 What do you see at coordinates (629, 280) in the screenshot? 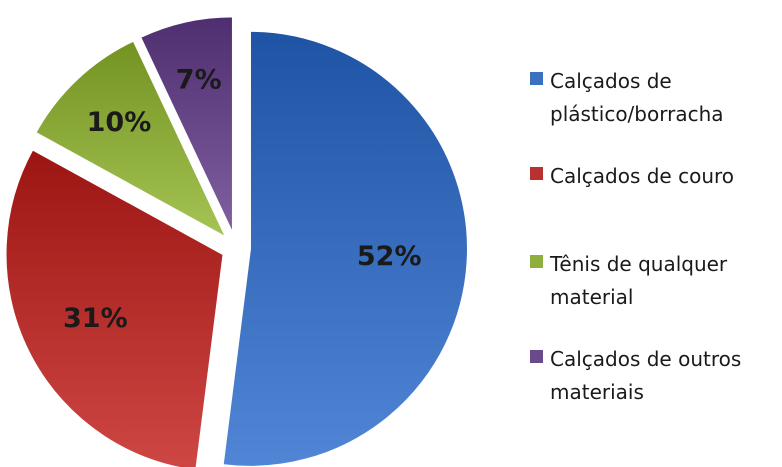
I see `legend-item-tenis-de-qualquer-material: Tênis de qualquer material` at bounding box center [629, 280].